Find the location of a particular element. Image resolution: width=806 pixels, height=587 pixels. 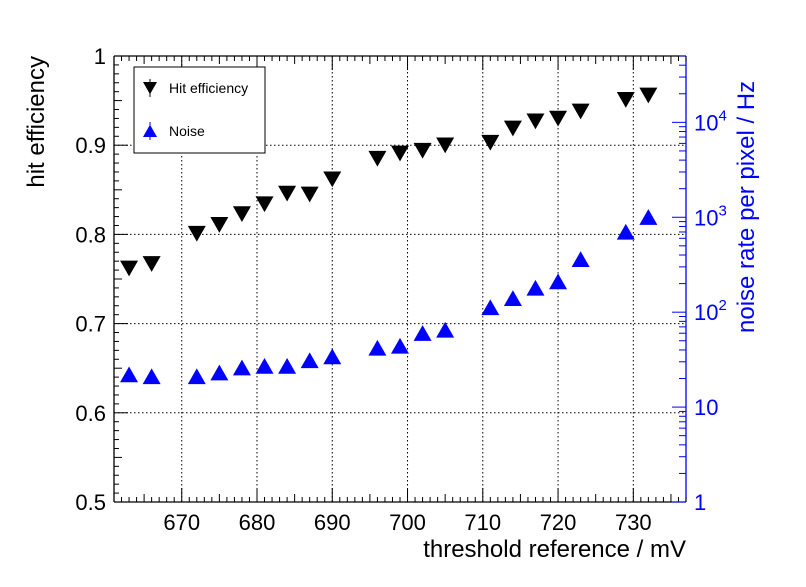

right-y-tick-label: 1 is located at coordinates (700, 502).